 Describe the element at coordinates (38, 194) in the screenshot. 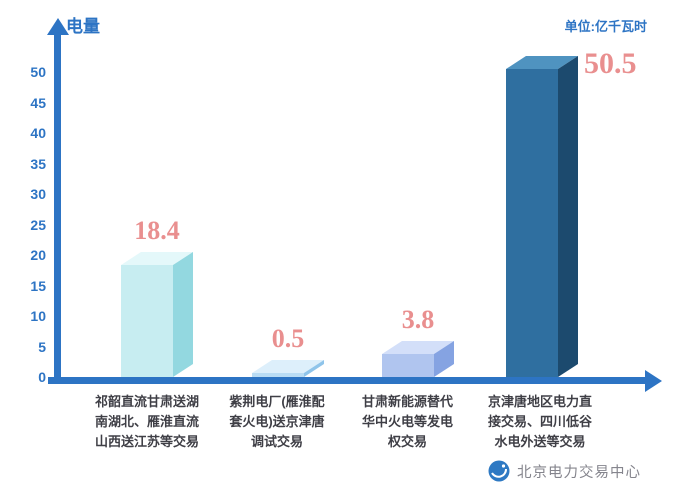

I see `y-tick-30: 30` at that location.